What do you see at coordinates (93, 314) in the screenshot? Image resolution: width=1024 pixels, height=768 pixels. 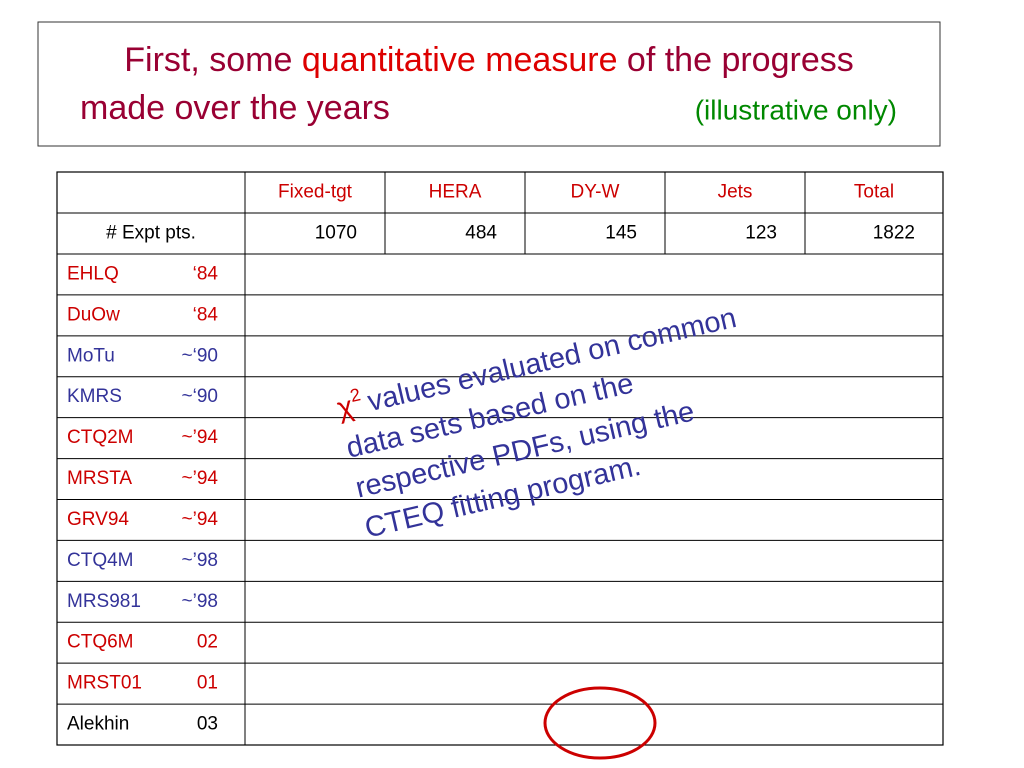 I see `pdf-name: DuOw` at bounding box center [93, 314].